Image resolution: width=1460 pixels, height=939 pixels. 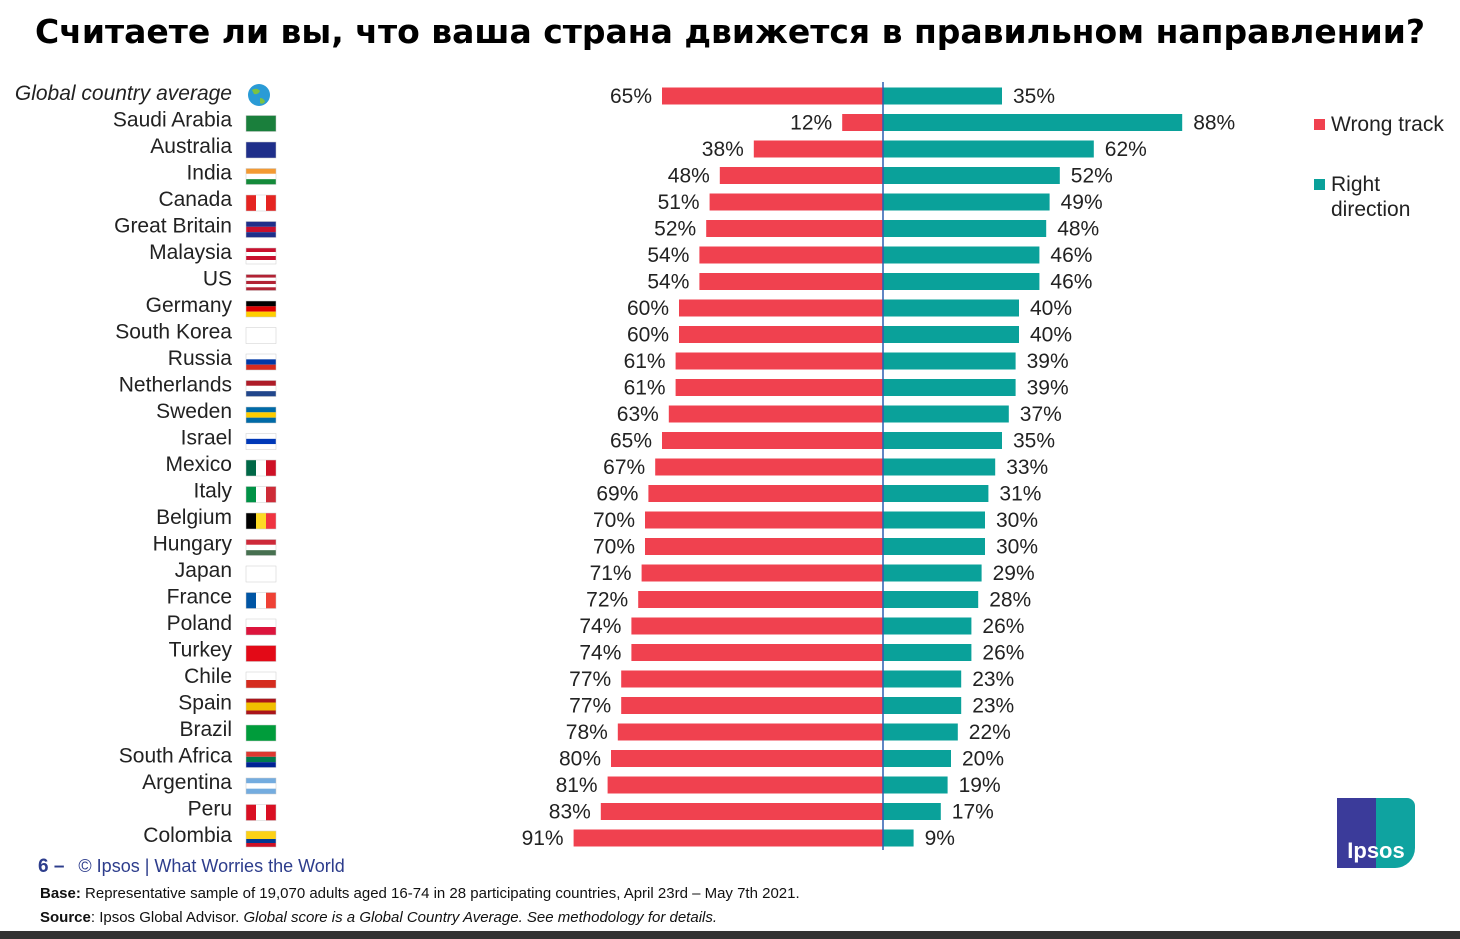 What do you see at coordinates (60, 893) in the screenshot?
I see `base-label: Base:` at bounding box center [60, 893].